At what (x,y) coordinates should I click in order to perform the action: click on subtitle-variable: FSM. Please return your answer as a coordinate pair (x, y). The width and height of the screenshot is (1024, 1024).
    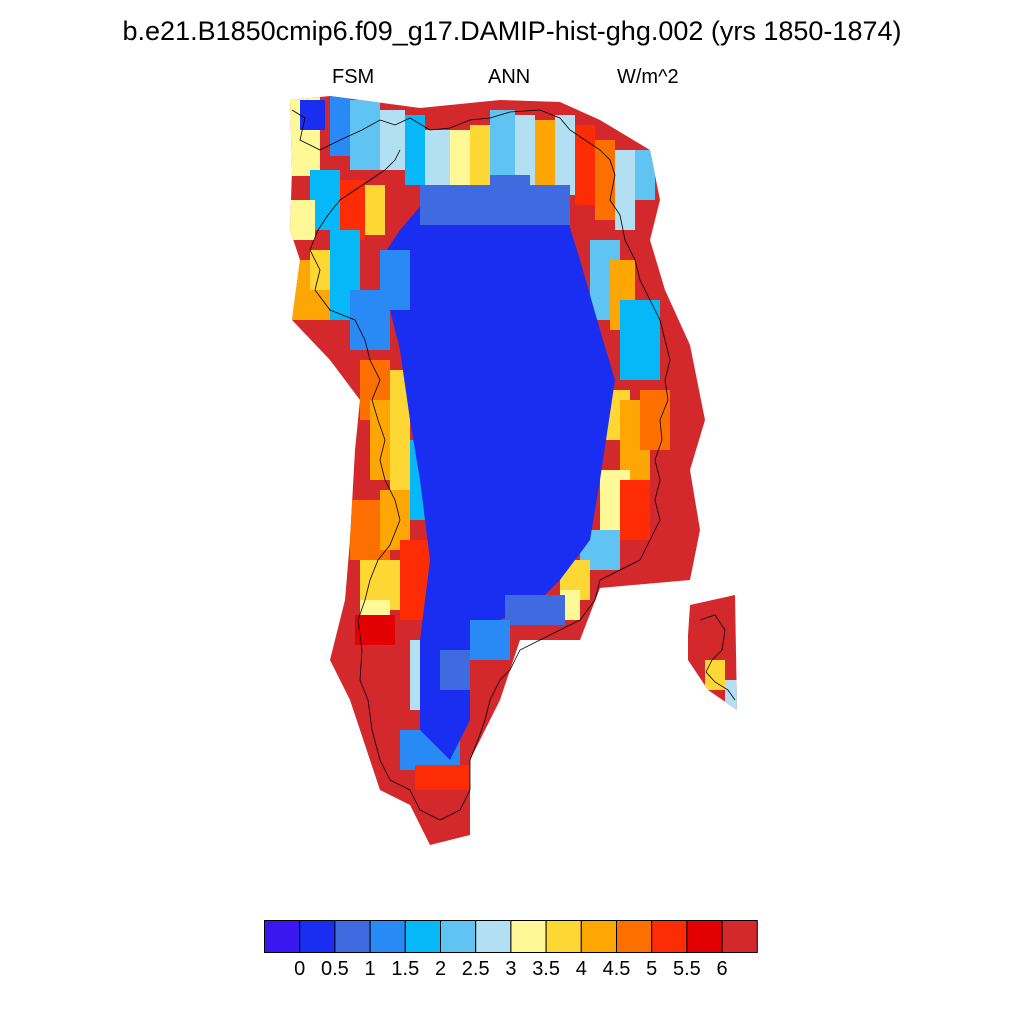
    Looking at the image, I should click on (353, 77).